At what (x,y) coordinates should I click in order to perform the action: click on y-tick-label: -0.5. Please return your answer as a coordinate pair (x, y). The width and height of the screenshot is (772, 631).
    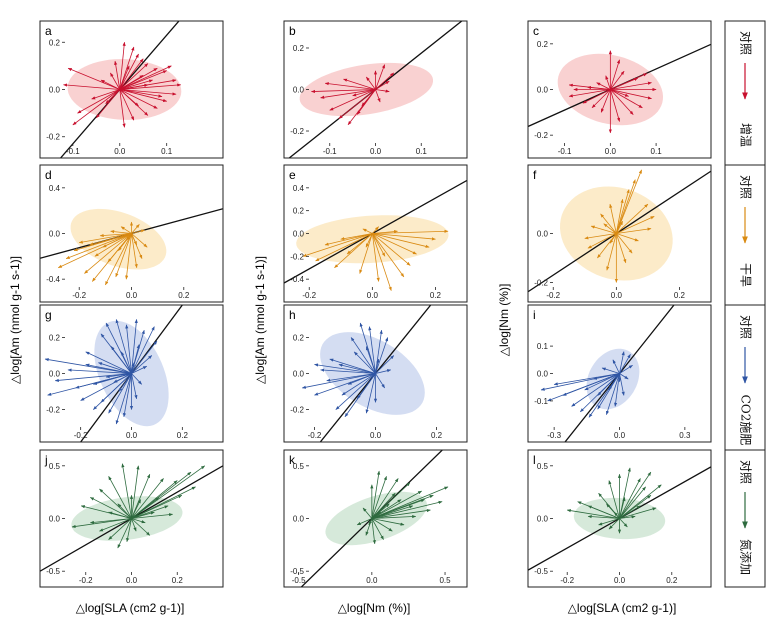
    Looking at the image, I should click on (541, 571).